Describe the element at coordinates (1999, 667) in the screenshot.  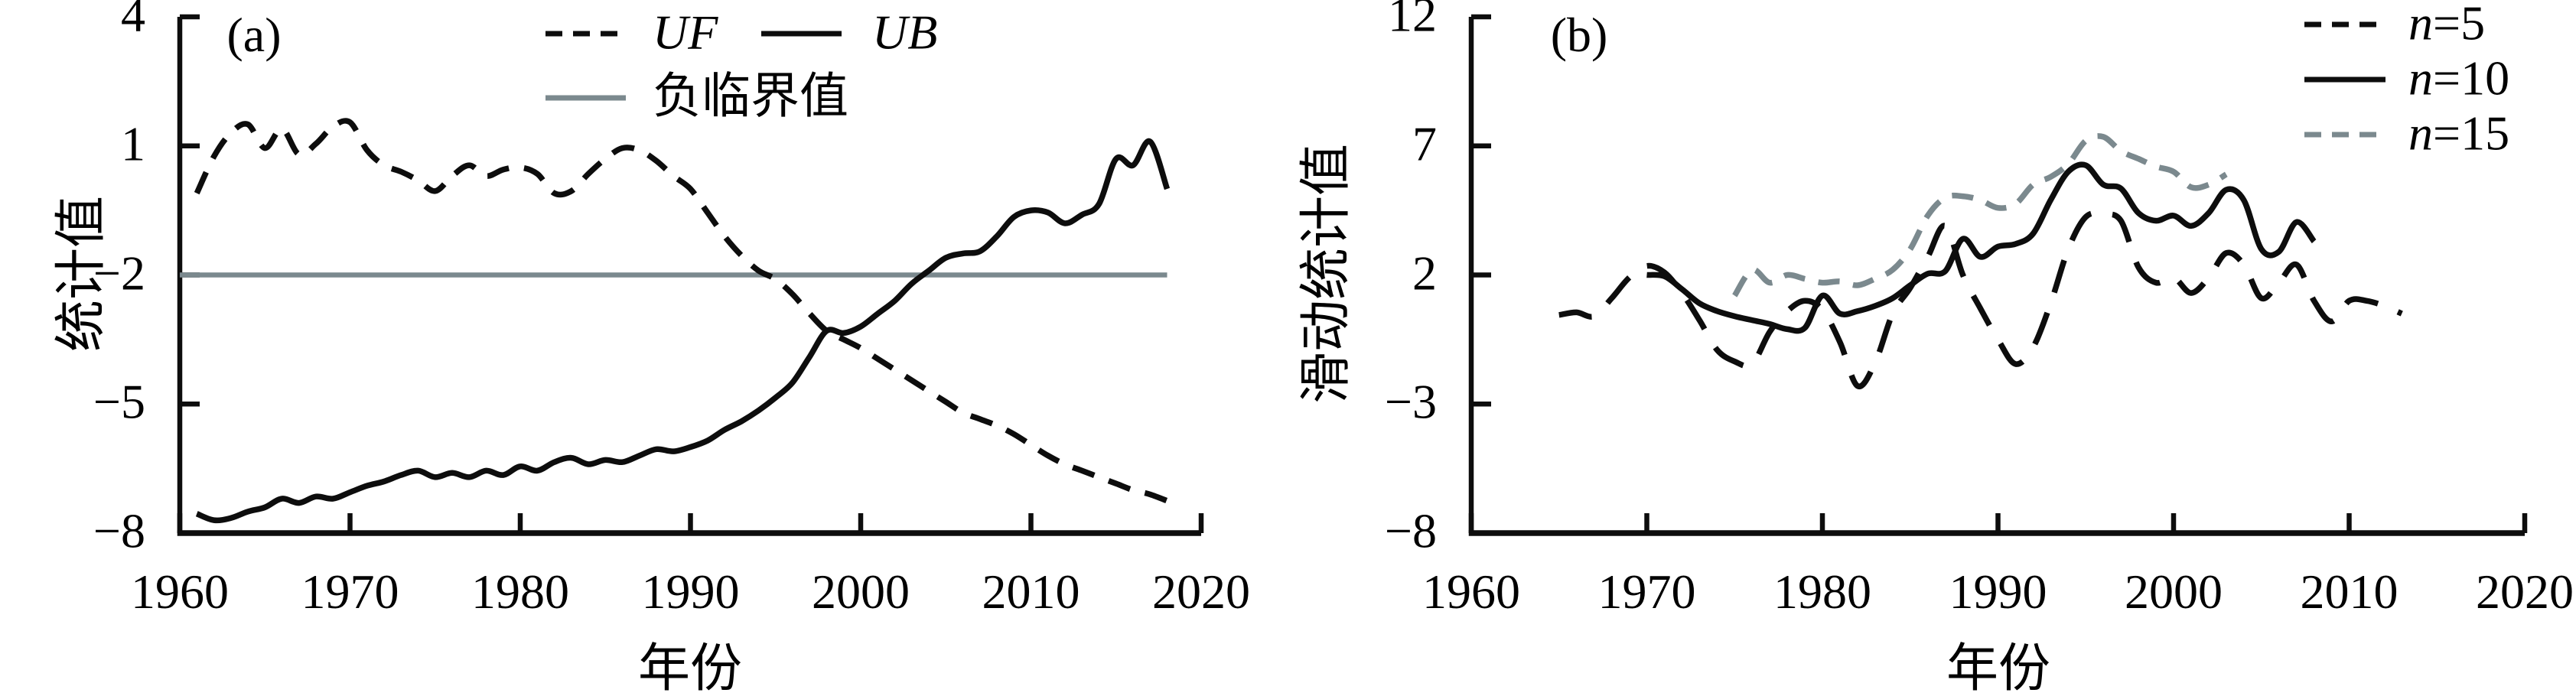
I see `panel-b-x-axis-title: 年份` at that location.